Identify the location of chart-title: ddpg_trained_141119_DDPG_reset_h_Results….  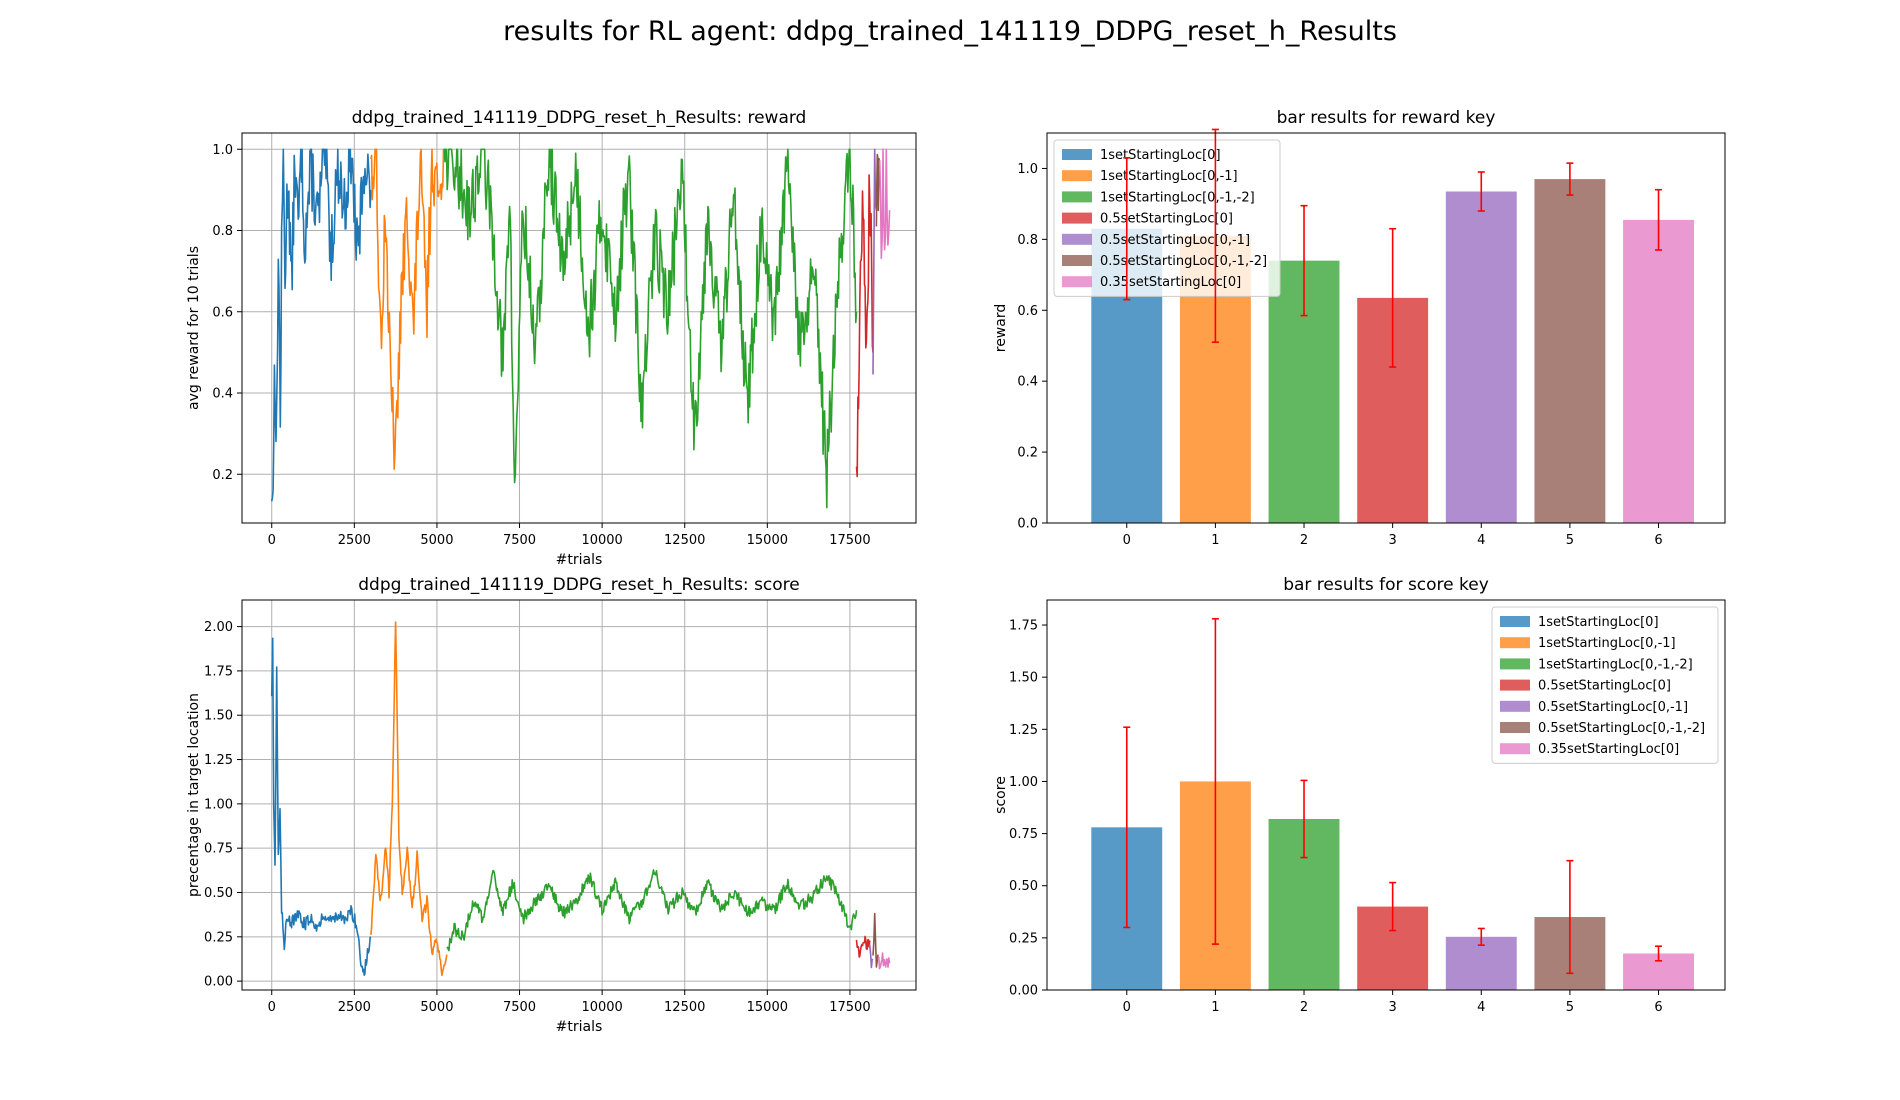
(579, 585).